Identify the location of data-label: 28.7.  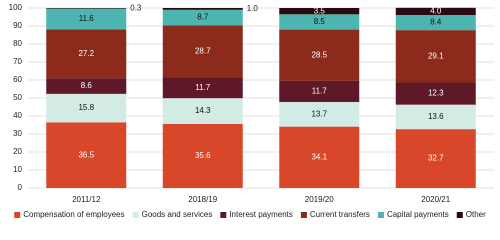
(203, 50).